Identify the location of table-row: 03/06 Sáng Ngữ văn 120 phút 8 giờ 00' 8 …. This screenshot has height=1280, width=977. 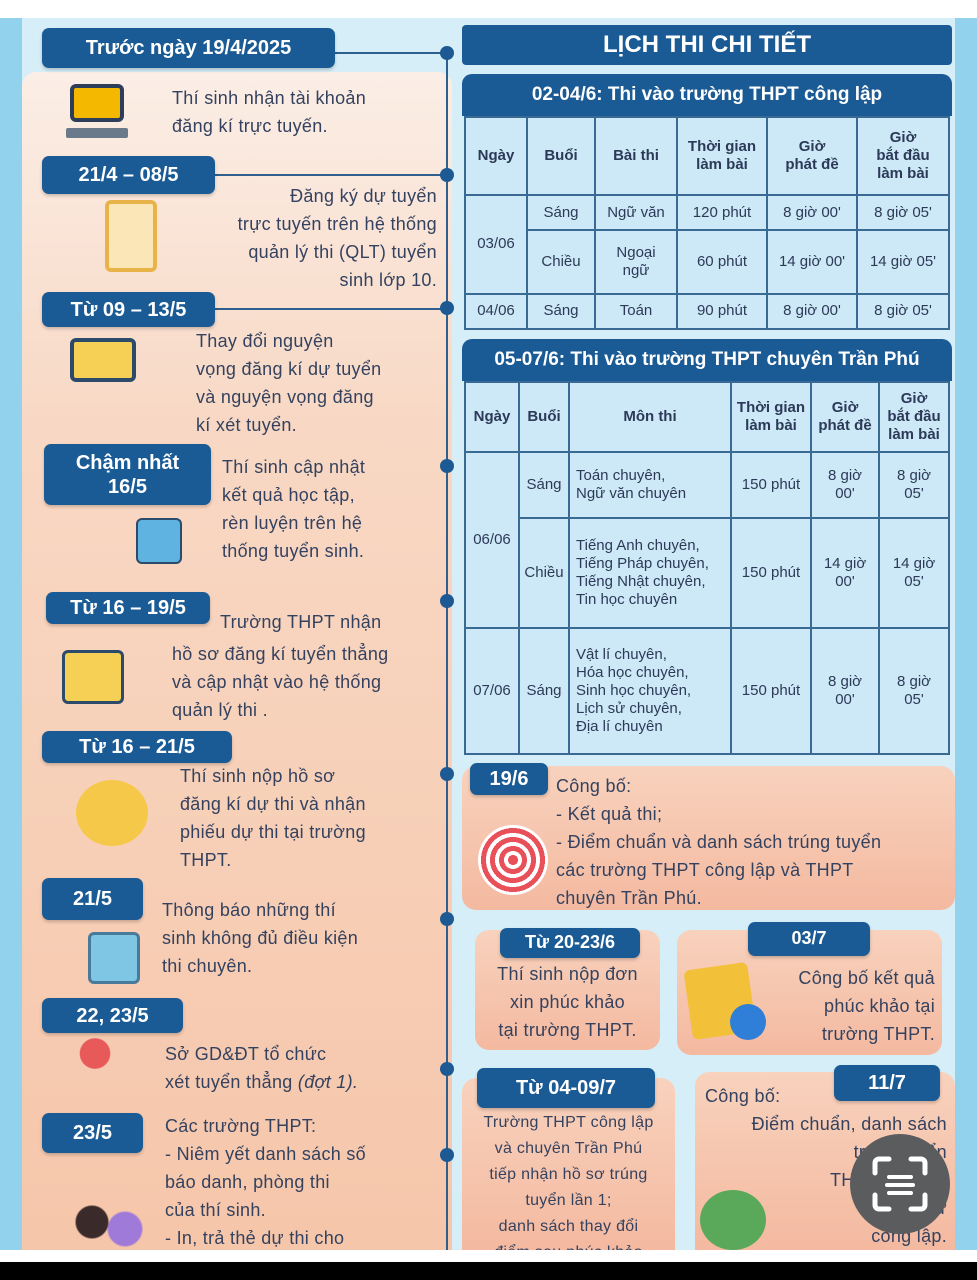
(707, 244).